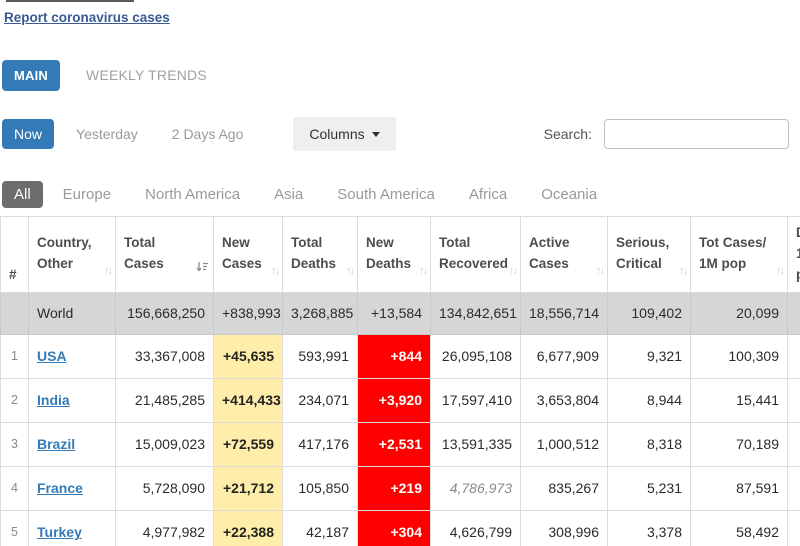 This screenshot has width=800, height=546. I want to click on continent-tab-all: All, so click(22, 194).